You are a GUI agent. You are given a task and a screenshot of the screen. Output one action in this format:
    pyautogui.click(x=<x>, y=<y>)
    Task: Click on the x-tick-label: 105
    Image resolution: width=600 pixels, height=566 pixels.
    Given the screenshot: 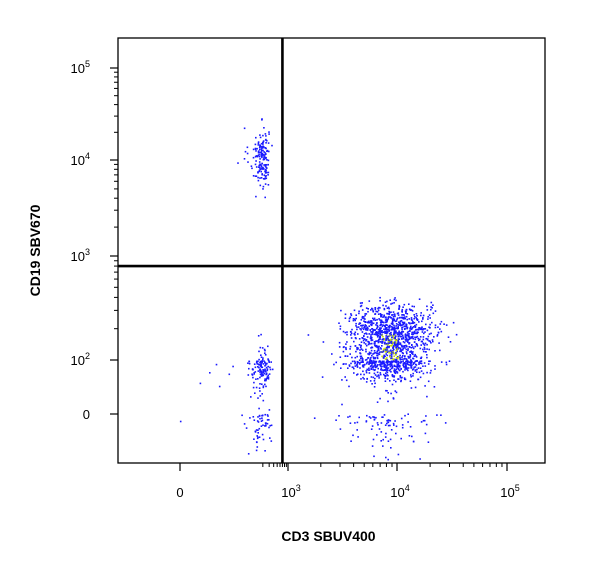 What is the action you would take?
    pyautogui.click(x=509, y=491)
    